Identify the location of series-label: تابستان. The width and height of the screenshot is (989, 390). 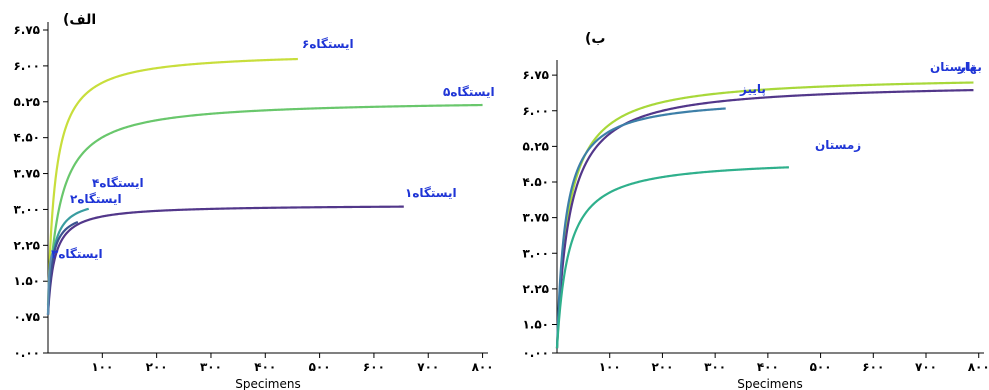
(952, 67).